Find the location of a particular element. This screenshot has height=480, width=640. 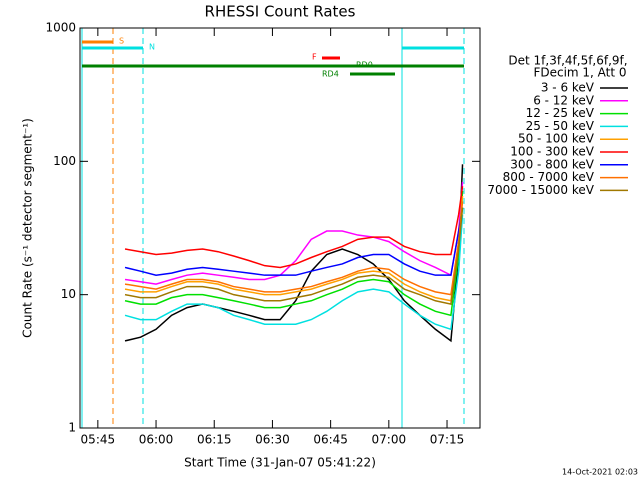

legend-label: 7000 - 15000 keV is located at coordinates (540, 190).